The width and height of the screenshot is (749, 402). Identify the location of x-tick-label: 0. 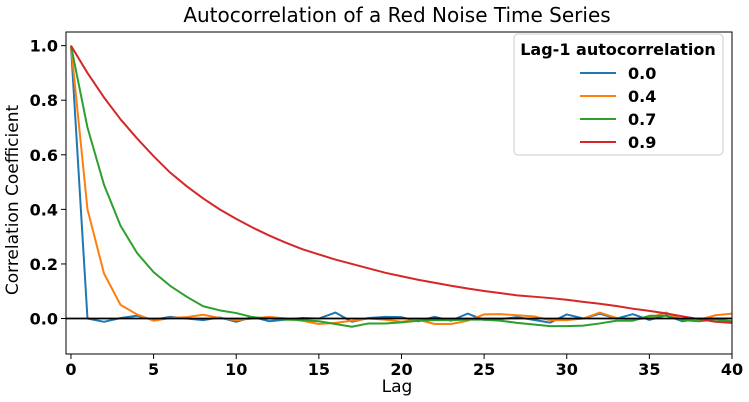
(70, 369).